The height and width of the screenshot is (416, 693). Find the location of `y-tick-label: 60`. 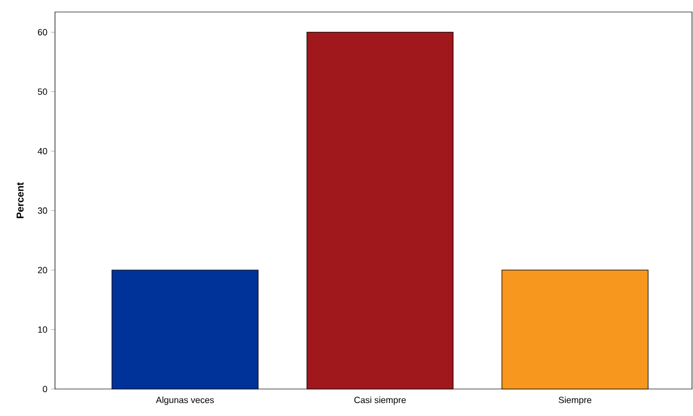

y-tick-label: 60 is located at coordinates (43, 32).